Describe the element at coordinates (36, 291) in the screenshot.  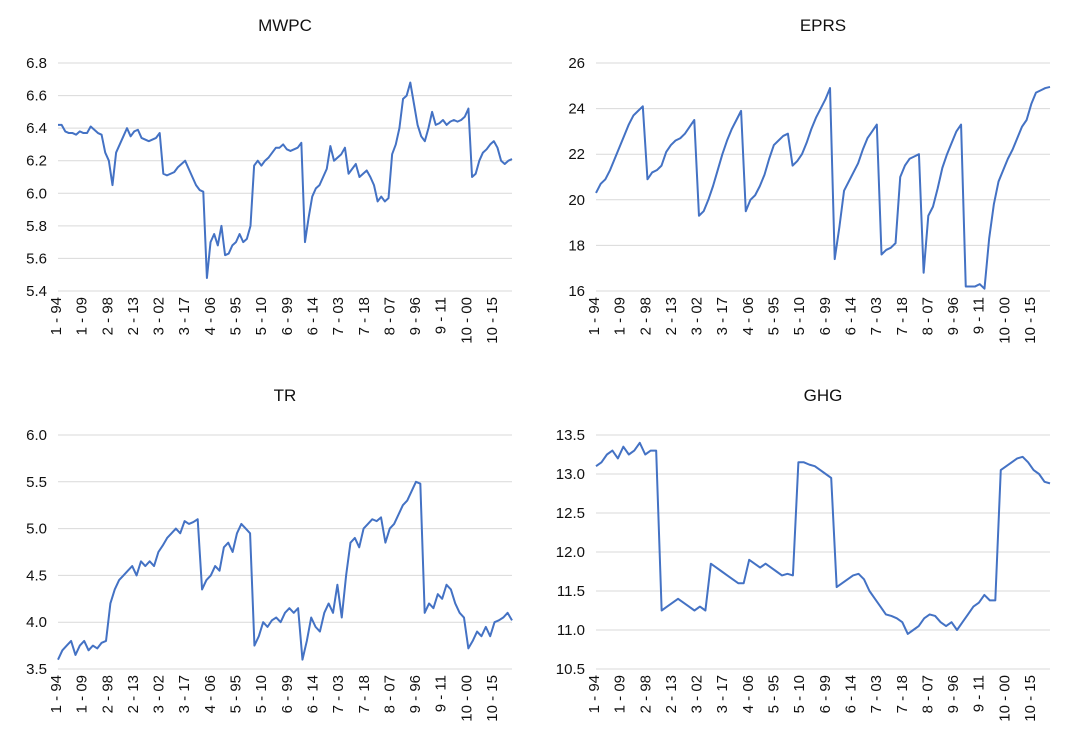
I see `y-tick-label: 5.4` at that location.